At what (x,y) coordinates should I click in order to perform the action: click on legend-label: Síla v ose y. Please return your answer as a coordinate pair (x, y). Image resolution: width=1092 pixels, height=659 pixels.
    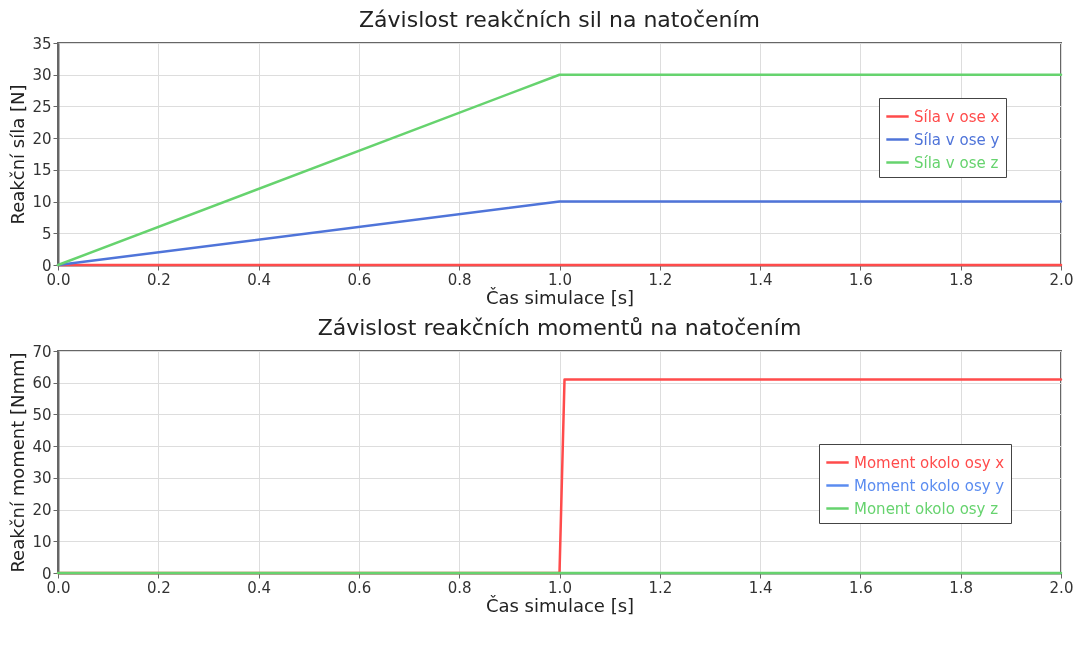
    Looking at the image, I should click on (957, 139).